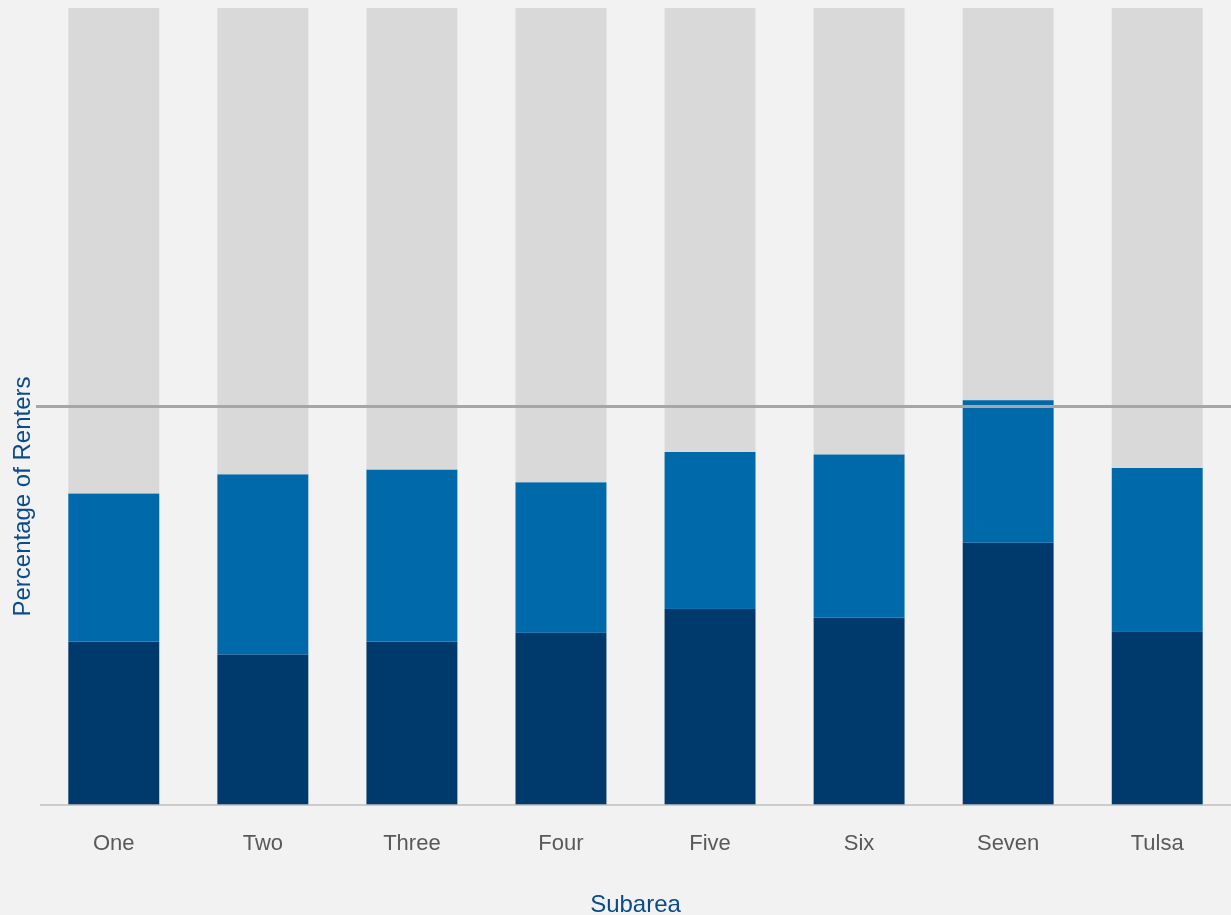 The image size is (1231, 915). I want to click on x-tick-label: One, so click(113, 842).